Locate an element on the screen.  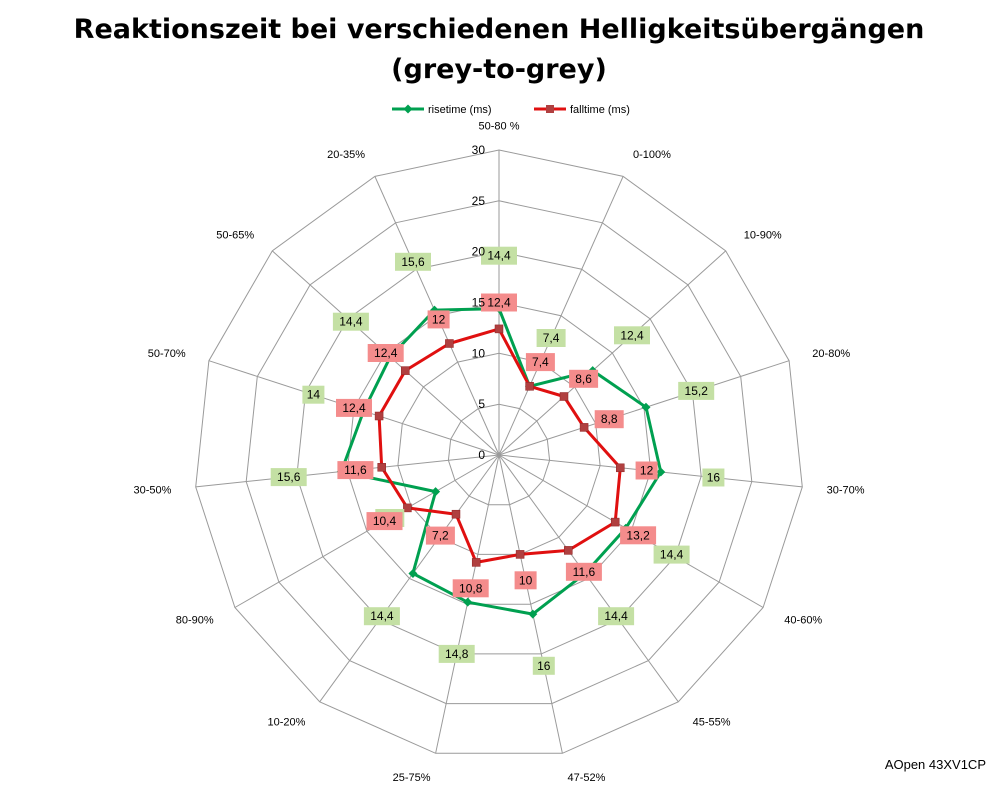
radial-tick-label: 25 is located at coordinates (479, 201).